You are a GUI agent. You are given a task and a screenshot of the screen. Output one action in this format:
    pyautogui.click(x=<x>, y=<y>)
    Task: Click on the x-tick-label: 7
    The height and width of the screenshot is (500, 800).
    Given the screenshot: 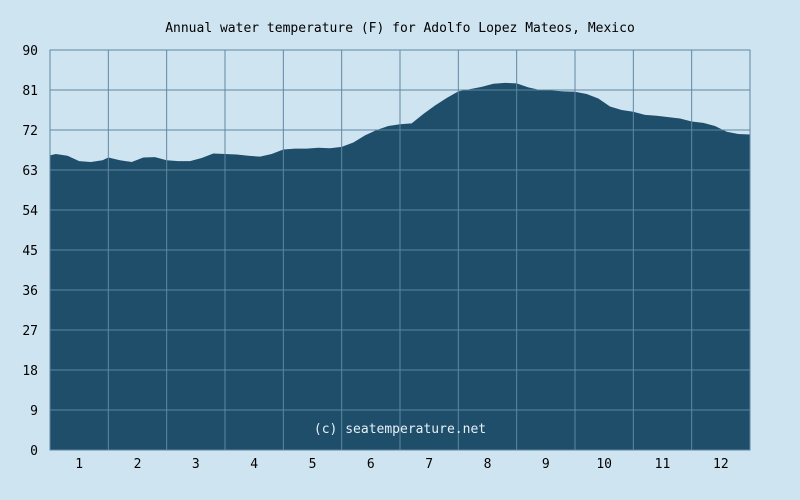 What is the action you would take?
    pyautogui.click(x=429, y=464)
    